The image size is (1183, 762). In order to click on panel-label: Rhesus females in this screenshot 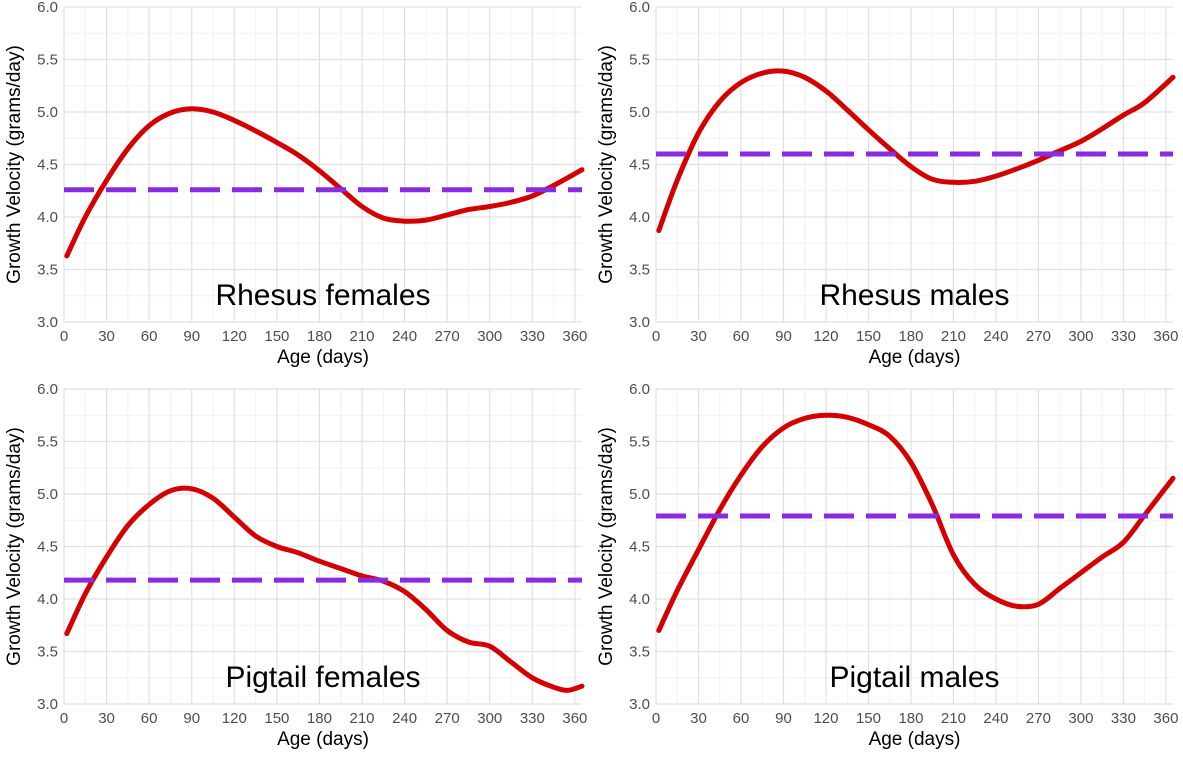, I will do `click(322, 295)`.